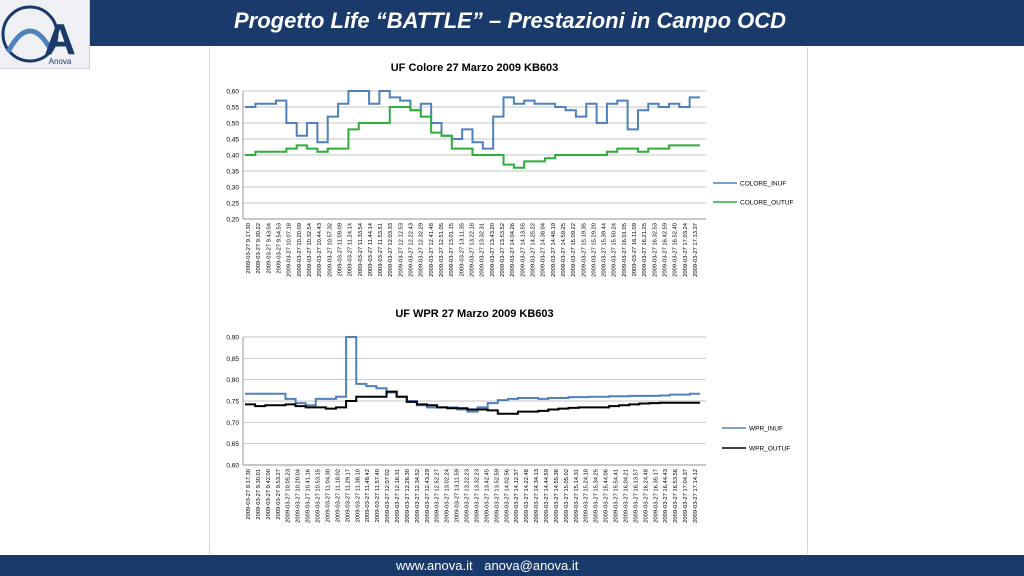 This screenshot has height=576, width=1024. What do you see at coordinates (438, 496) in the screenshot?
I see `x-tick-label: 2009-03-27 12.52.27` at bounding box center [438, 496].